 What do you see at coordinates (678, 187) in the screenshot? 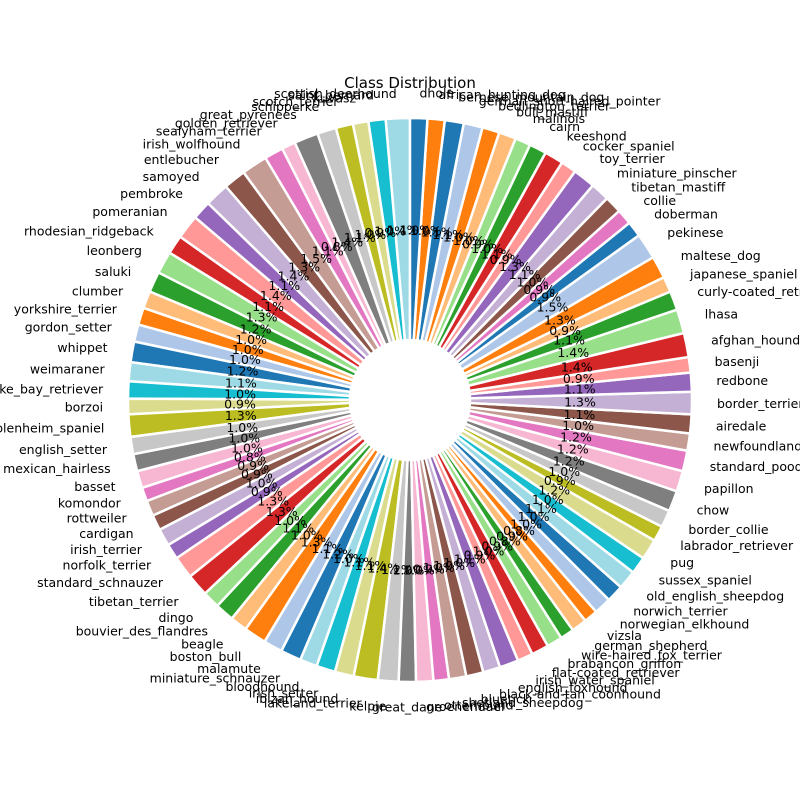
I see `category-label-tibetan_mastiff: tibetan_mastiff` at bounding box center [678, 187].